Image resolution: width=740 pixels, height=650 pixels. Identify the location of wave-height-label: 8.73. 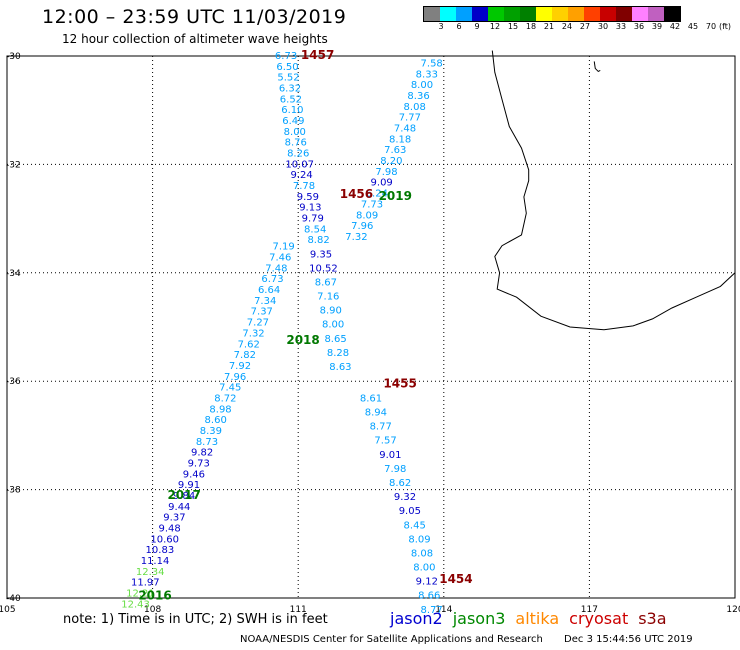
(207, 442).